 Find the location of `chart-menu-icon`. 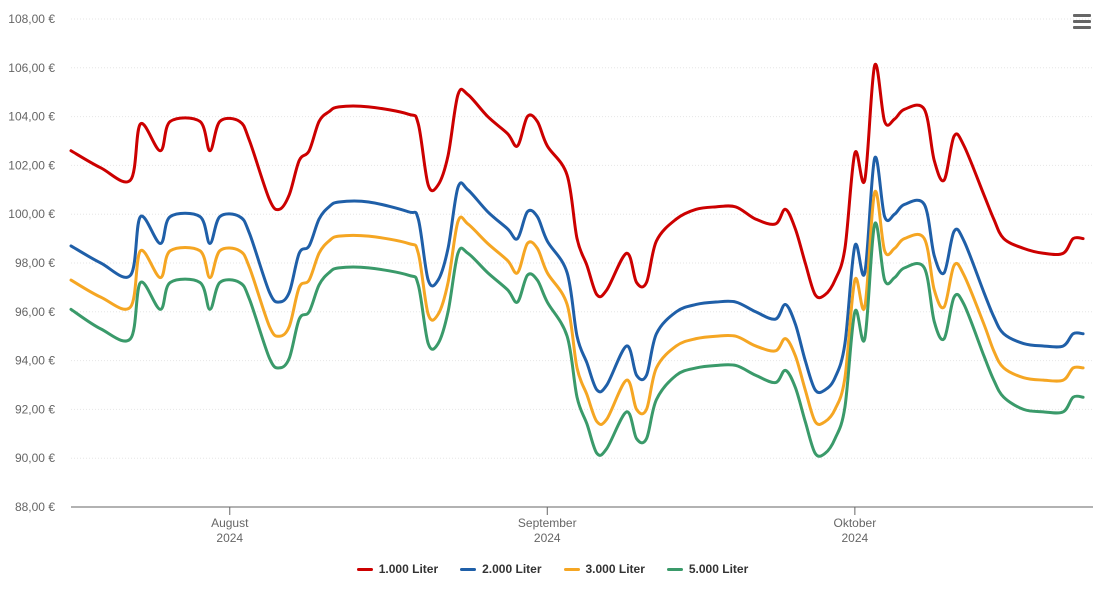

chart-menu-icon is located at coordinates (1082, 22).